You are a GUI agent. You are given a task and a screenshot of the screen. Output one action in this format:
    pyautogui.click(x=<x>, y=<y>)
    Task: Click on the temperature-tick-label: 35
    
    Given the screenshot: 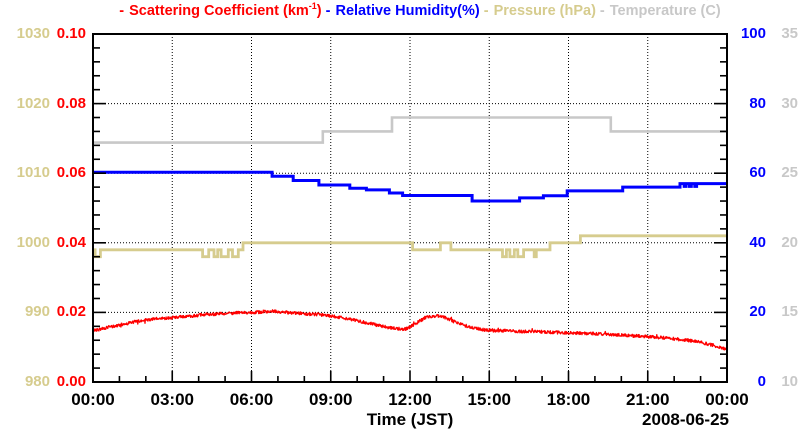 What is the action you would take?
    pyautogui.click(x=789, y=33)
    